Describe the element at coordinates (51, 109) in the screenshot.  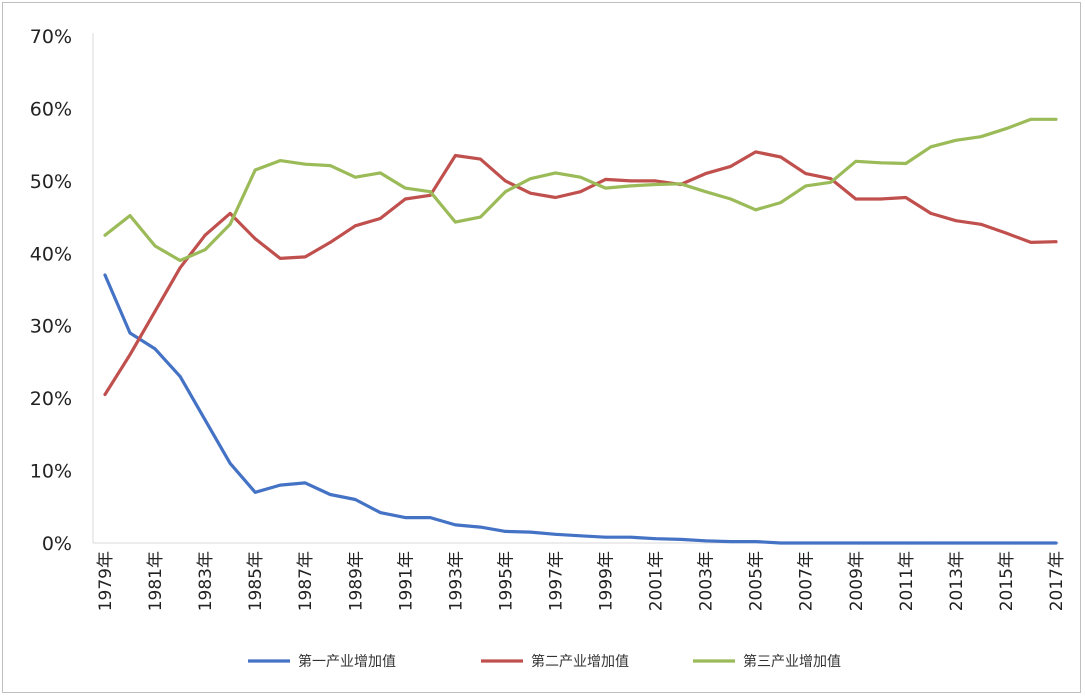
I see `y-tick-label: 60%` at that location.